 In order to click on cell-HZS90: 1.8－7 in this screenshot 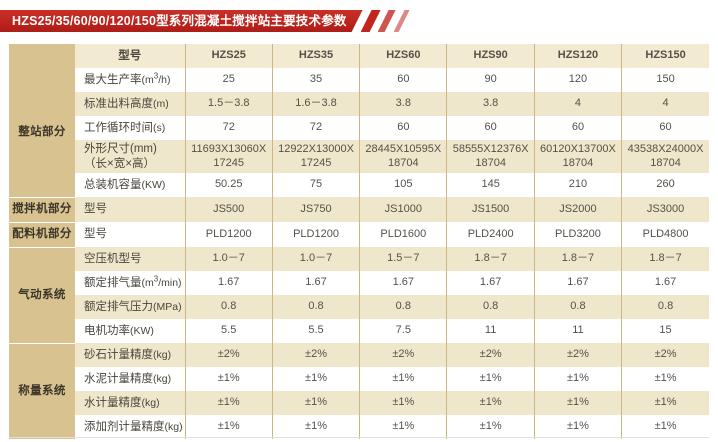, I will do `click(490, 259)`.